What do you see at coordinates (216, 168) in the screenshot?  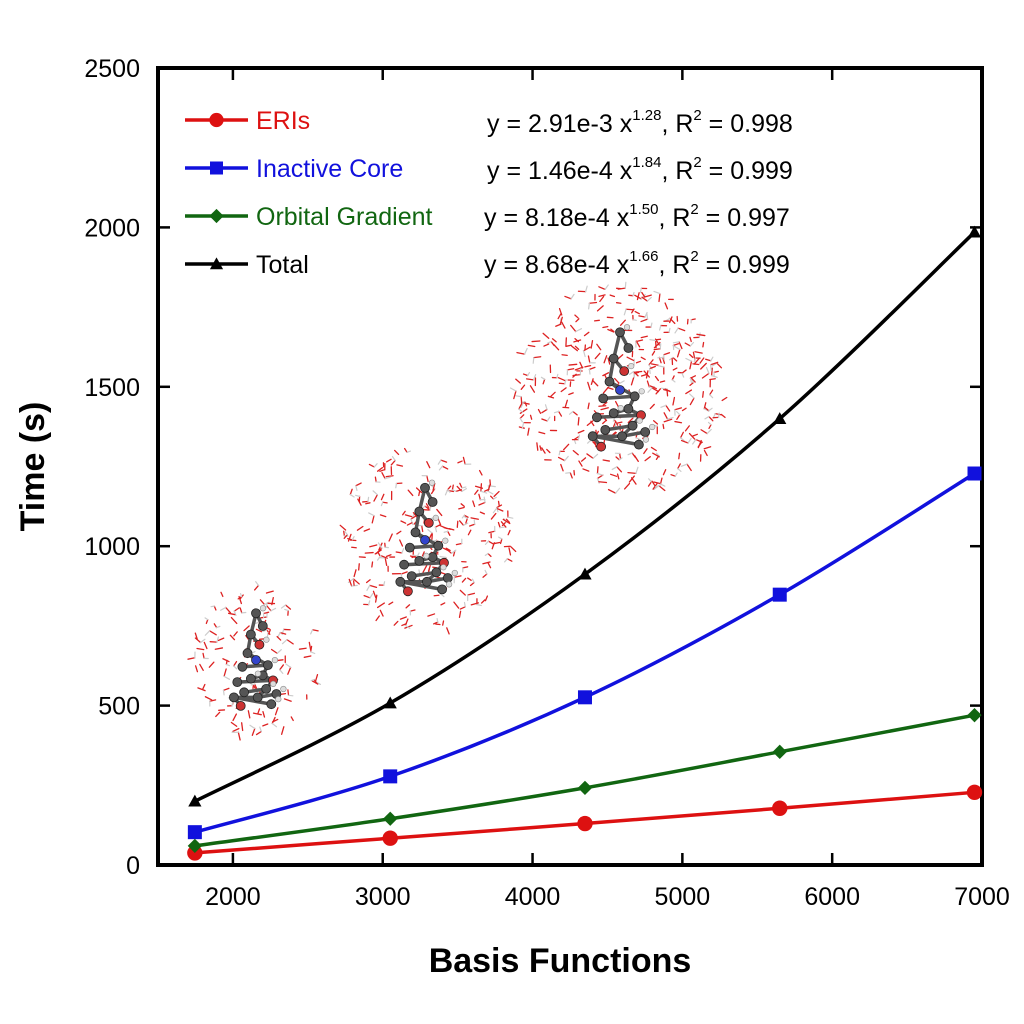 I see `legend-marker` at bounding box center [216, 168].